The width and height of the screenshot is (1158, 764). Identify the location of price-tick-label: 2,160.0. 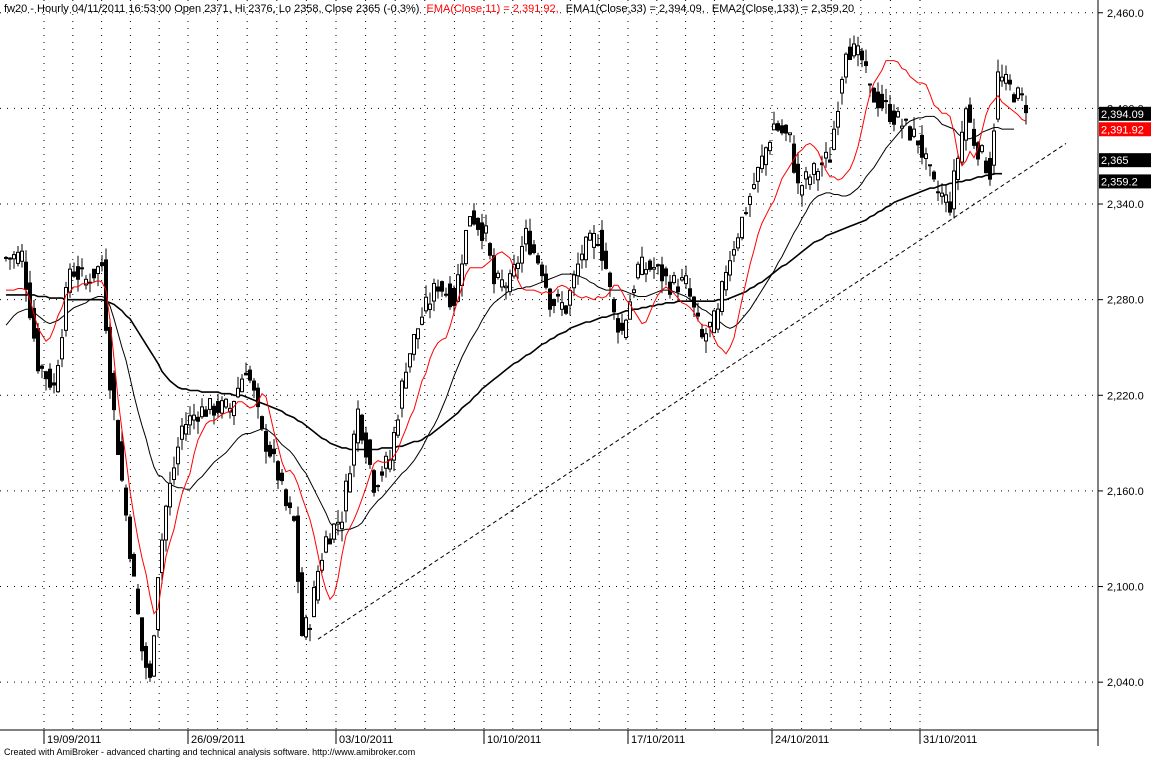
(1125, 492).